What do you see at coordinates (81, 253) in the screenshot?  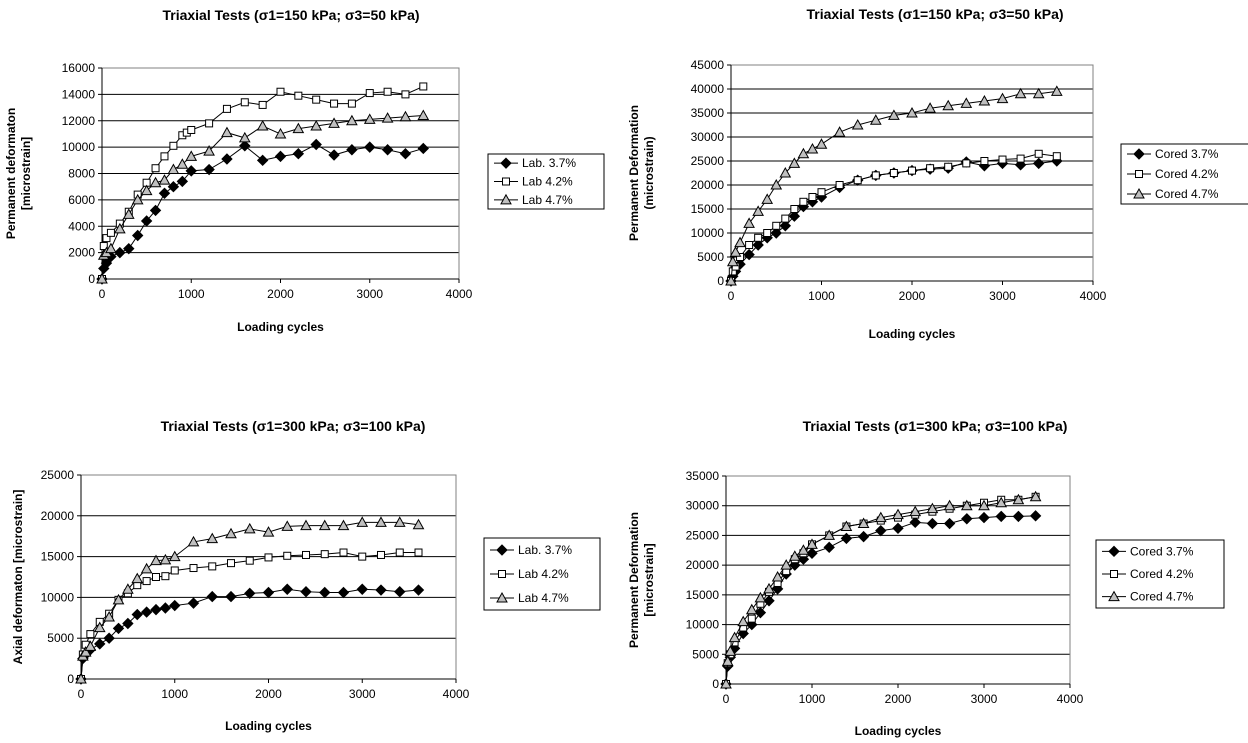 I see `y-tick-label: 2000` at bounding box center [81, 253].